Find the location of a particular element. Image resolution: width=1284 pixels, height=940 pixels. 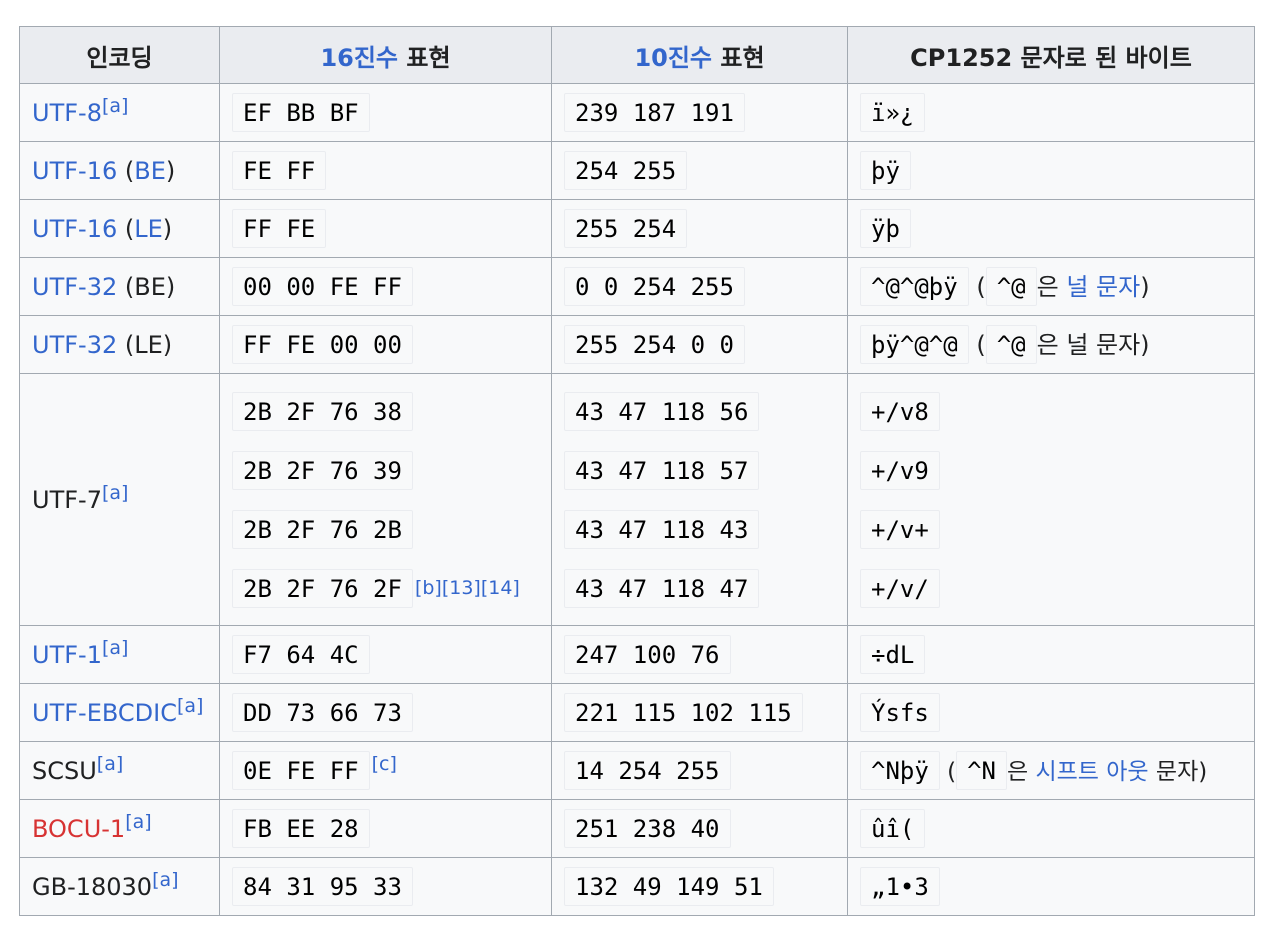

encoding-link: UTF-8 is located at coordinates (67, 112).